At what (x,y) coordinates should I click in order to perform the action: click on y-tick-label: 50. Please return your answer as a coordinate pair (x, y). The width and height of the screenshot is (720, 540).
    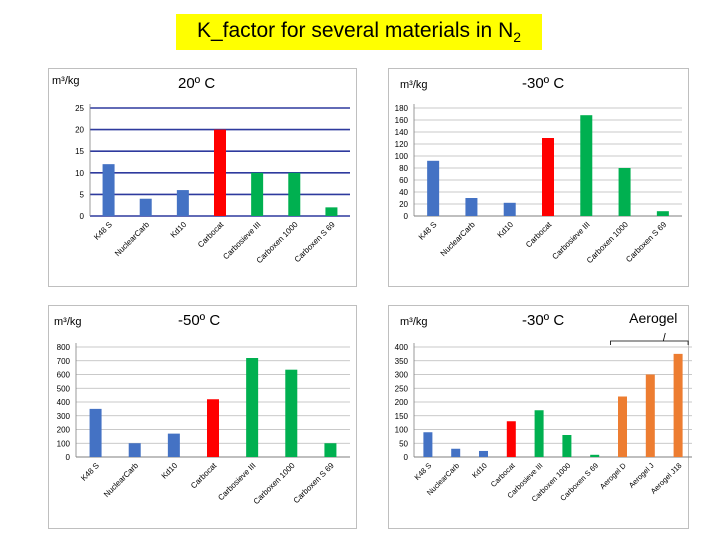
    Looking at the image, I should click on (403, 443).